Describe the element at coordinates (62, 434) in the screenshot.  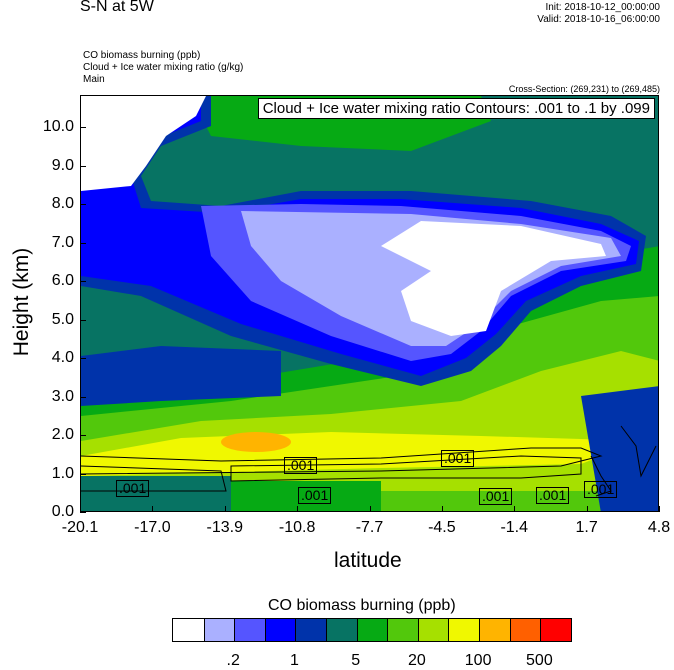
I see `y-tick-label: 2.0` at that location.